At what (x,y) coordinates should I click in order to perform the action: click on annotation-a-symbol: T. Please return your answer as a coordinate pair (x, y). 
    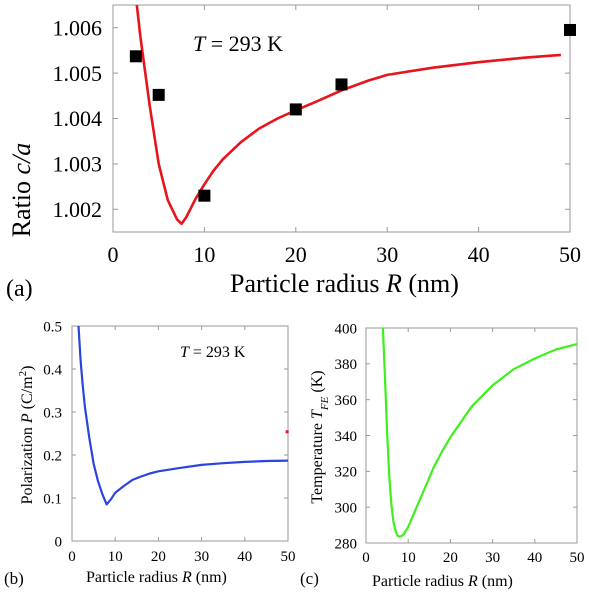
    Looking at the image, I should click on (200, 43).